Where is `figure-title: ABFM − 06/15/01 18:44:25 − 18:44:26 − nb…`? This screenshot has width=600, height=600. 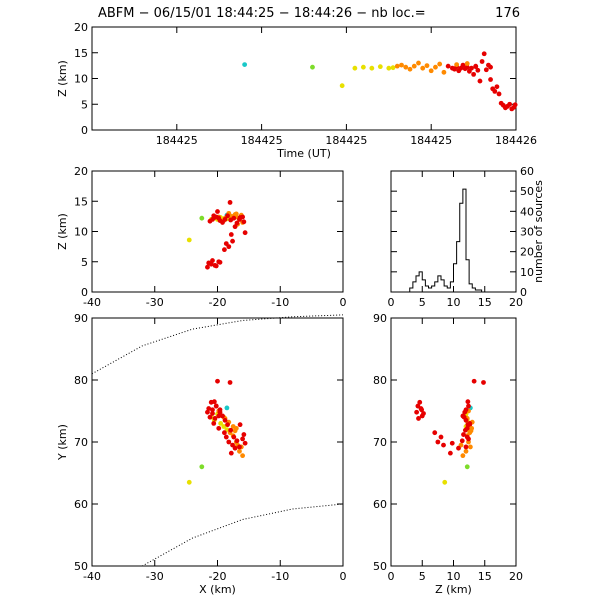
figure-title: ABFM − 06/15/01 18:44:25 − 18:44:26 − nb… is located at coordinates (262, 13).